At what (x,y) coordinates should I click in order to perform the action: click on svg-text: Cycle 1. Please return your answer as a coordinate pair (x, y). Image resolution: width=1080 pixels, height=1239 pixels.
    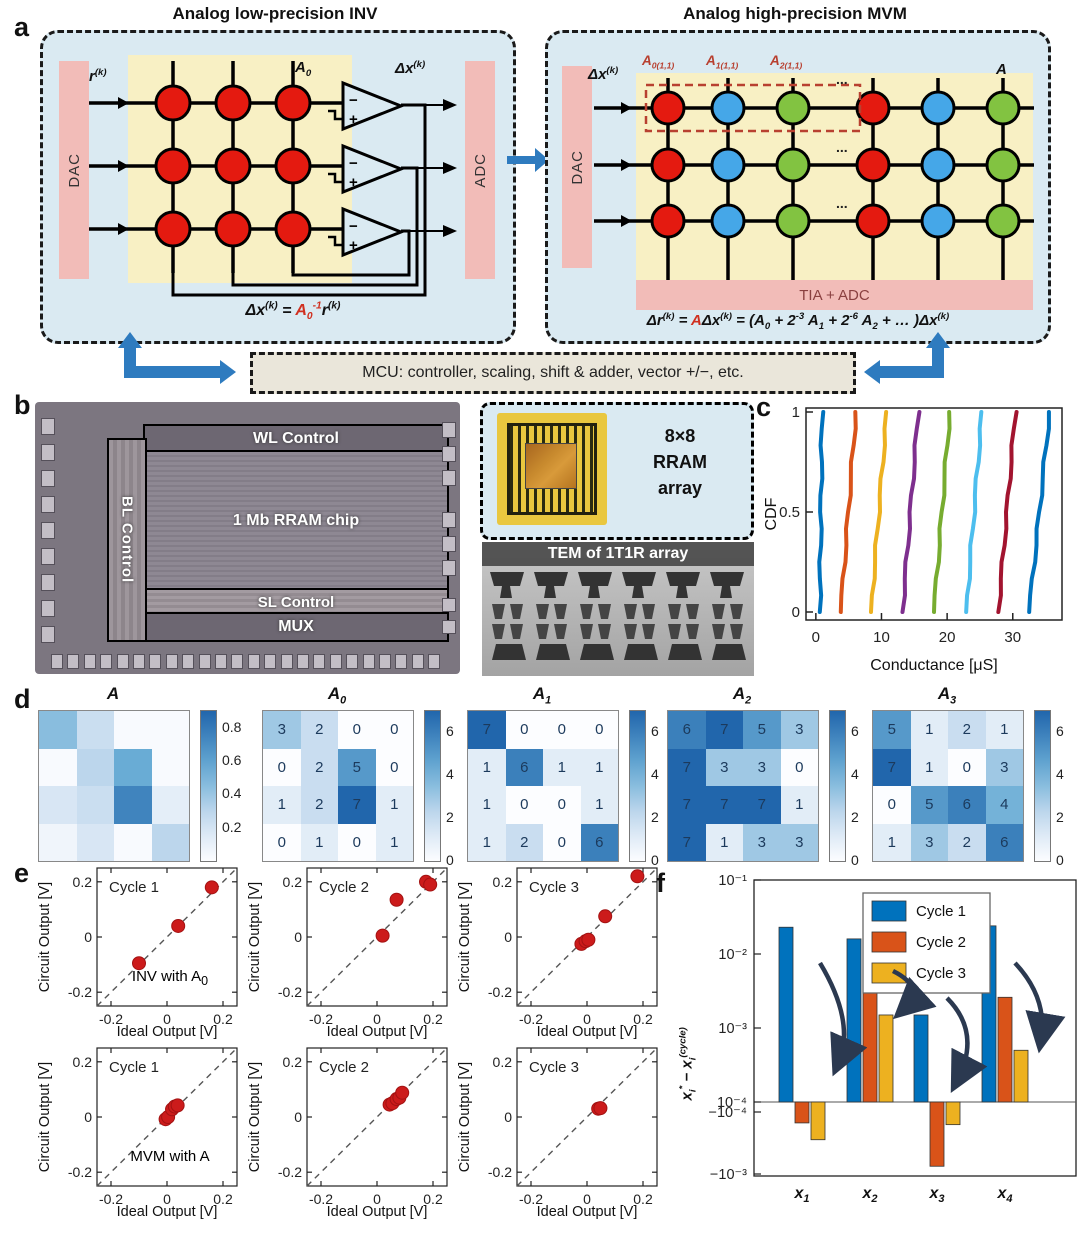
    Looking at the image, I should click on (134, 1067).